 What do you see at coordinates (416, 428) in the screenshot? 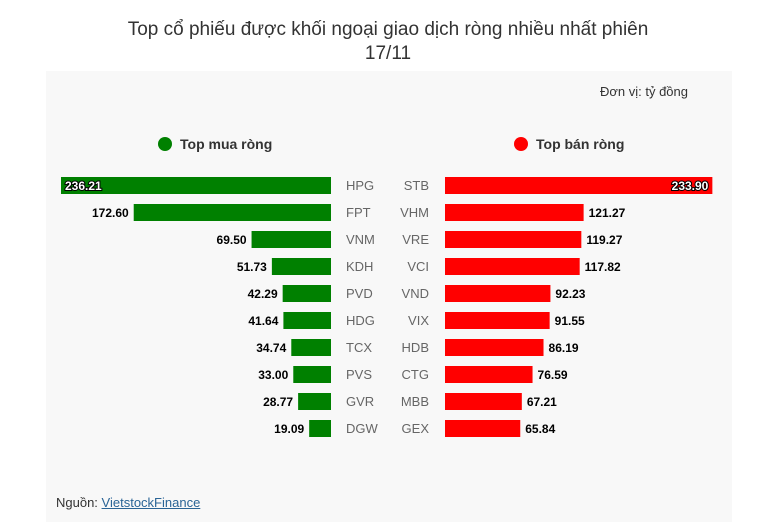
I see `sell-ticker-label: GEX` at bounding box center [416, 428].